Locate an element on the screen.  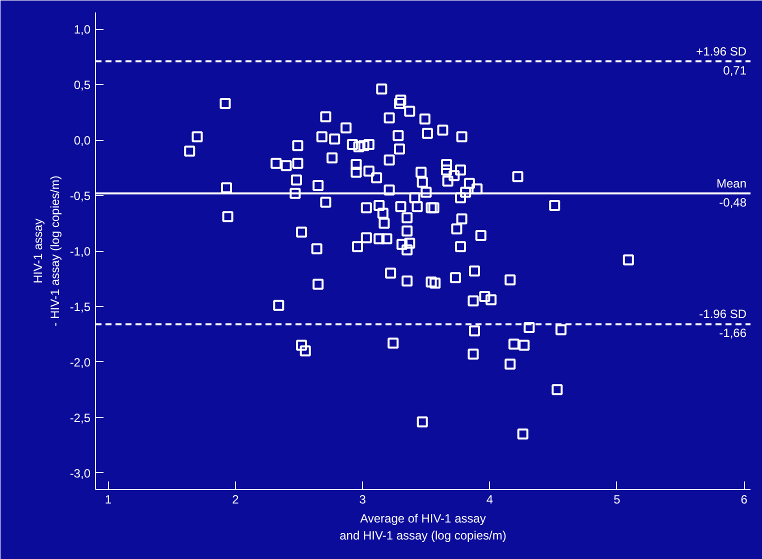
y-tick-label: -0,5 is located at coordinates (80, 196).